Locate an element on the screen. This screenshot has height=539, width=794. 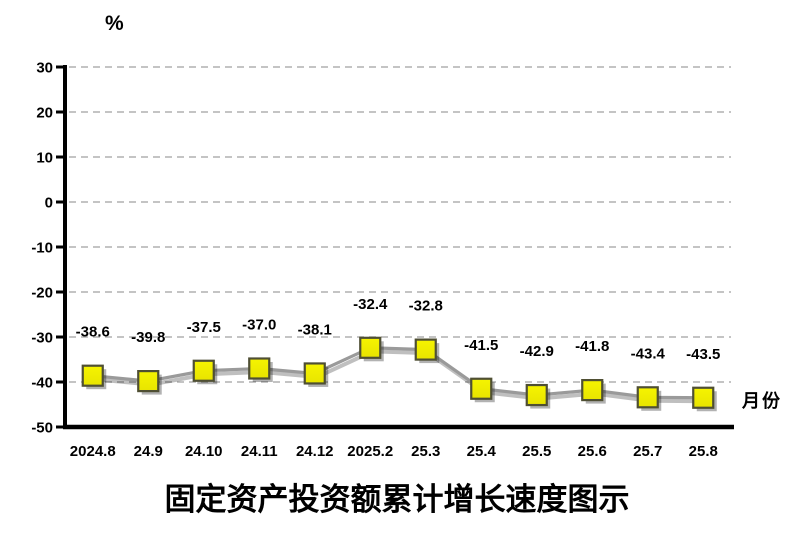
x-tick-label: 25.5 is located at coordinates (536, 451).